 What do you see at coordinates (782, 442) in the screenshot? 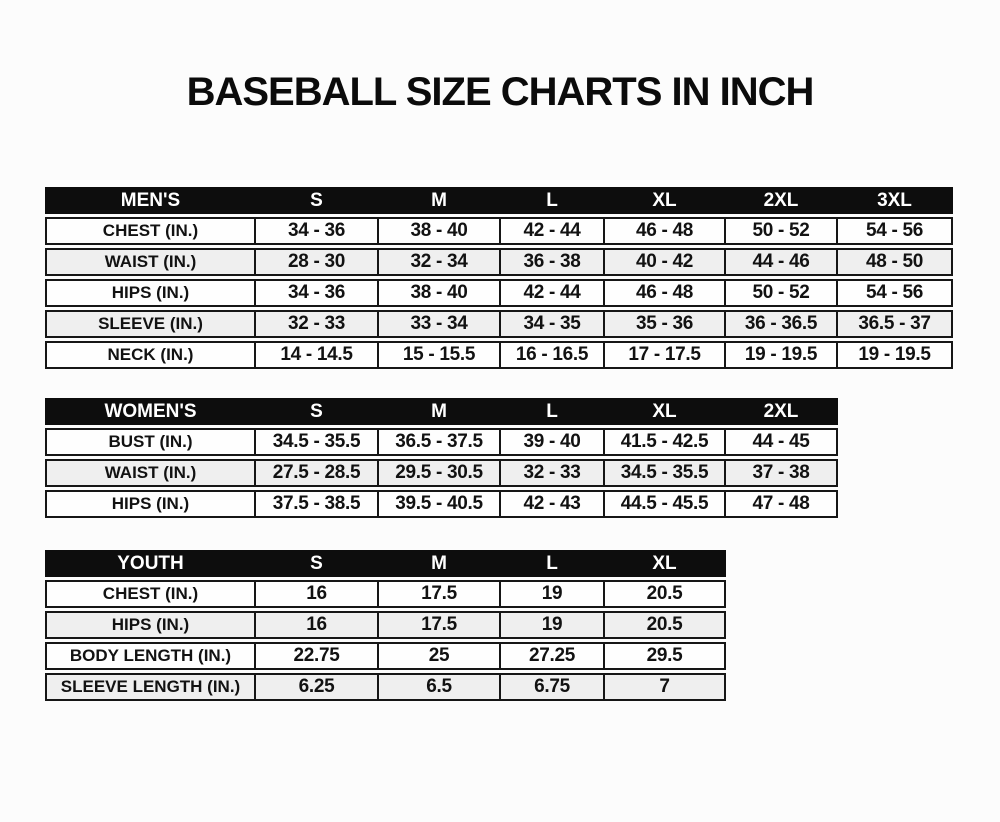
I see `size-value-cell: 44 - 45` at bounding box center [782, 442].